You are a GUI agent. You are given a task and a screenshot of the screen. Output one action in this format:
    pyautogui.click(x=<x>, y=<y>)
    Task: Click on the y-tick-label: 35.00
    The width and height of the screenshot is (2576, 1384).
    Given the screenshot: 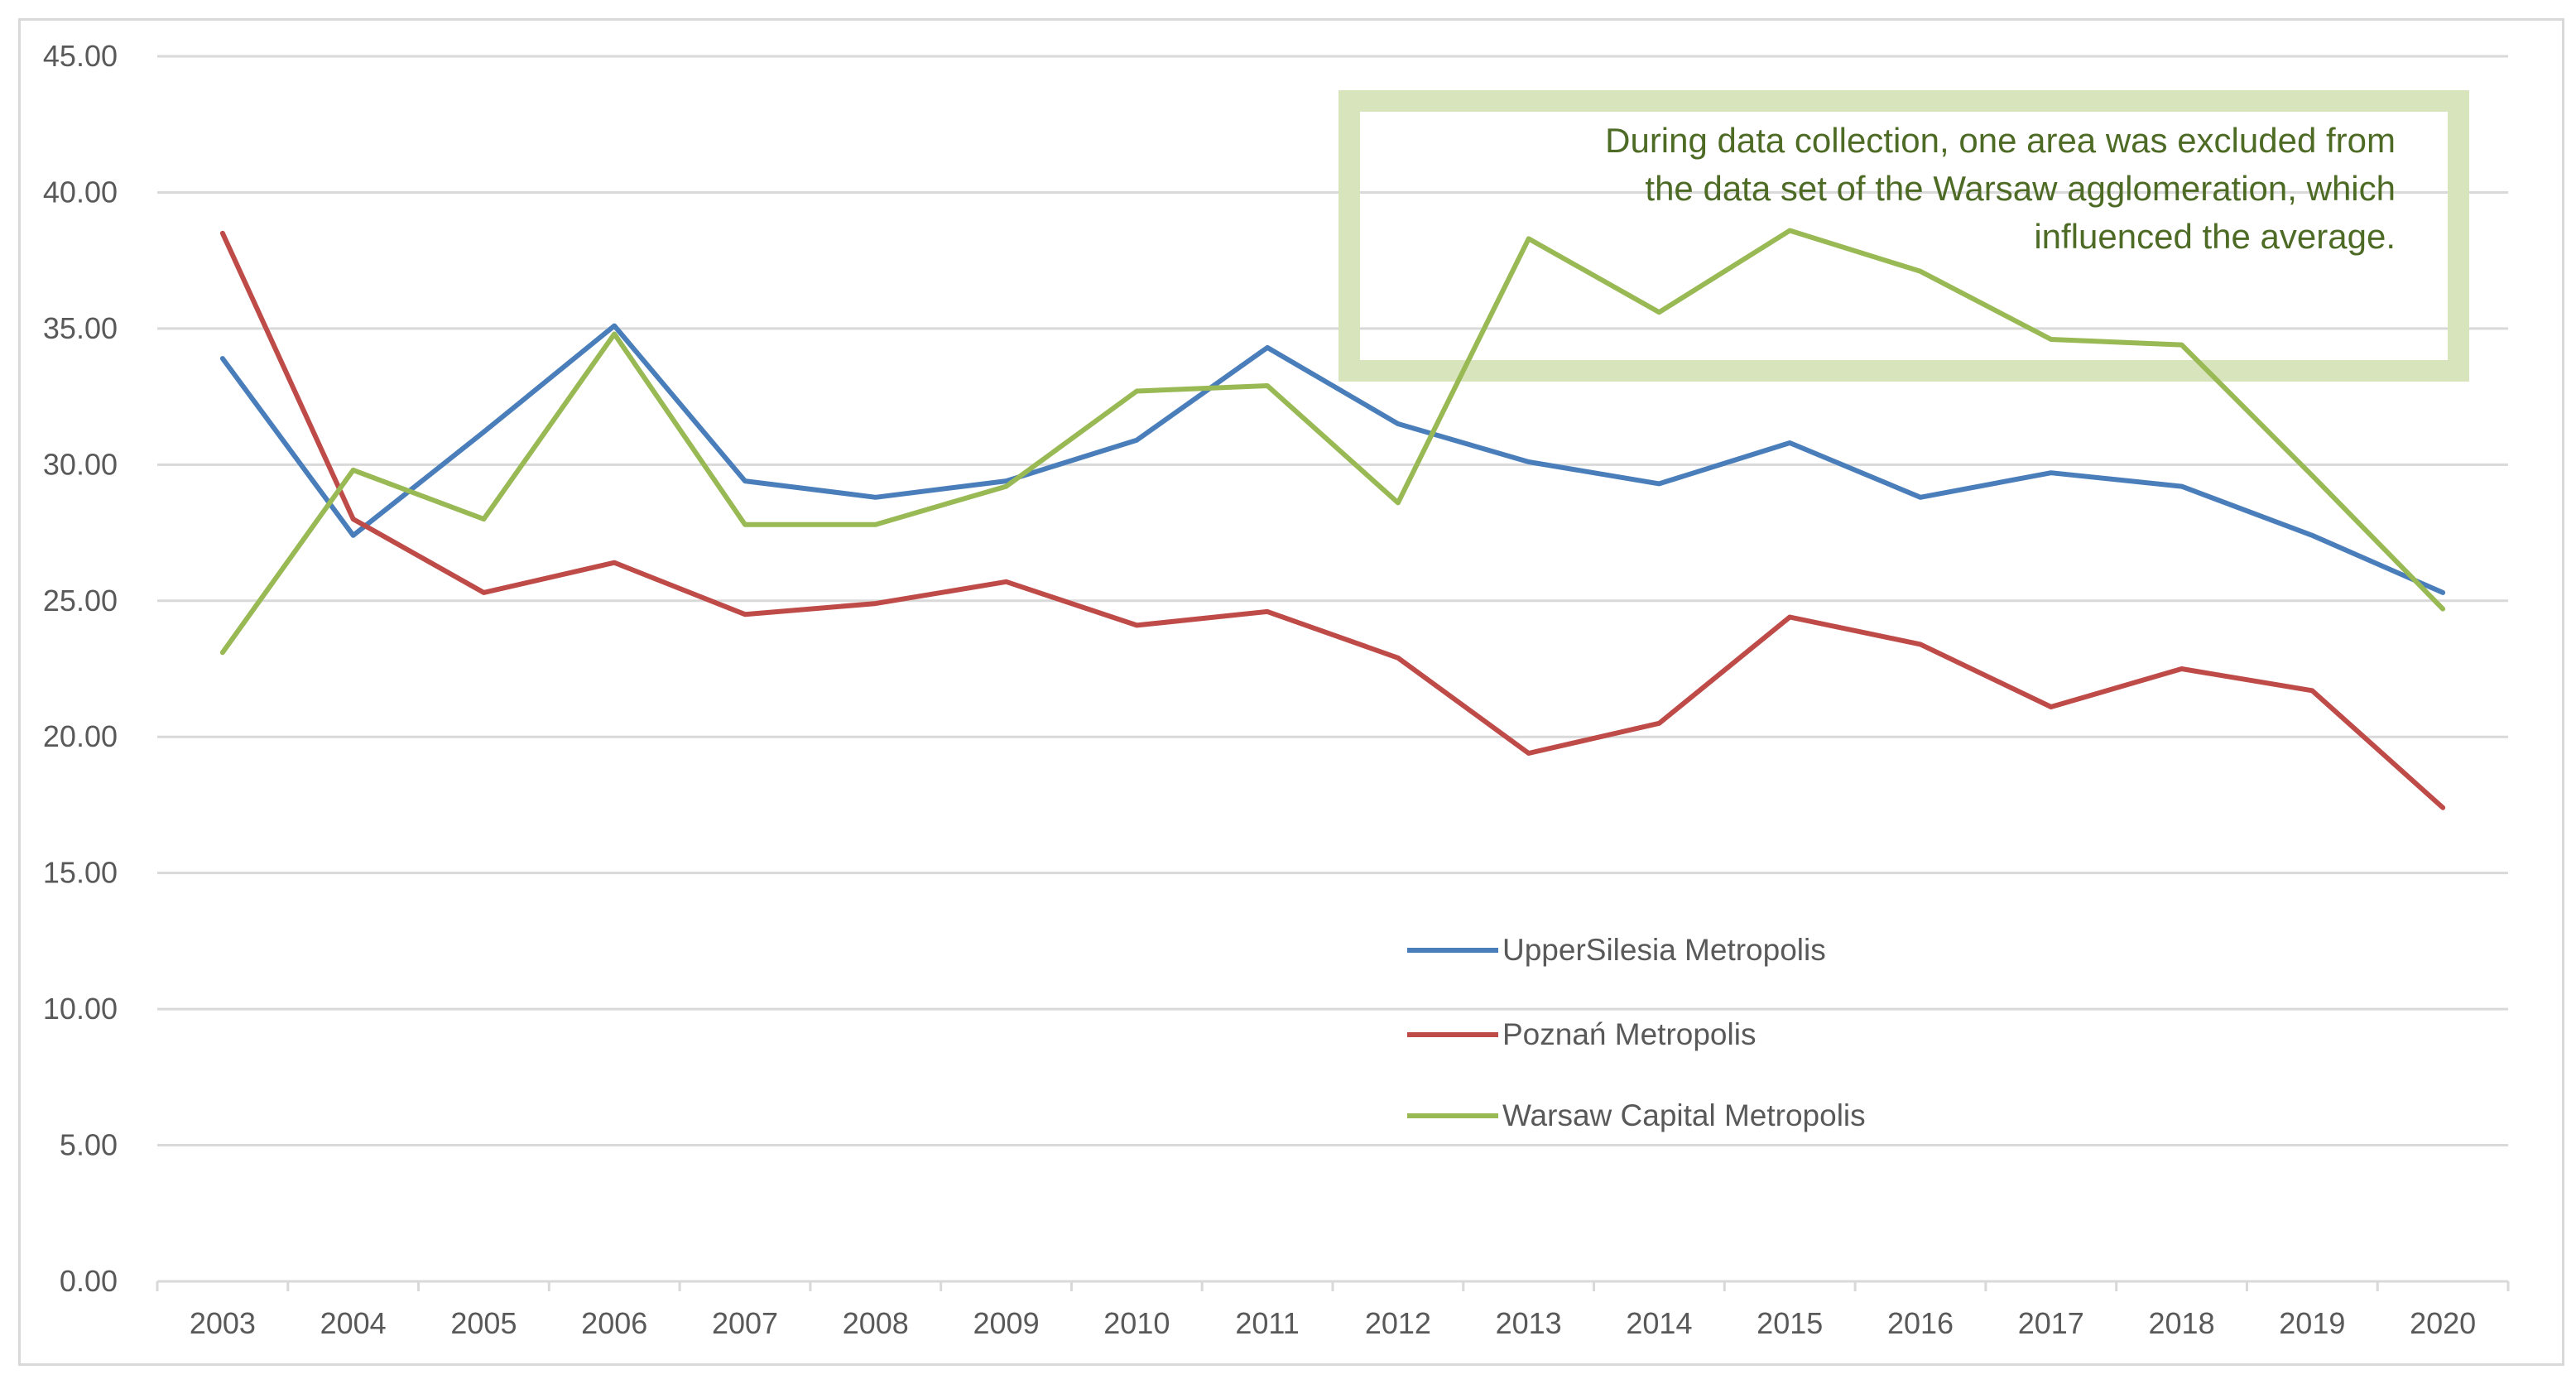 What is the action you would take?
    pyautogui.click(x=80, y=328)
    